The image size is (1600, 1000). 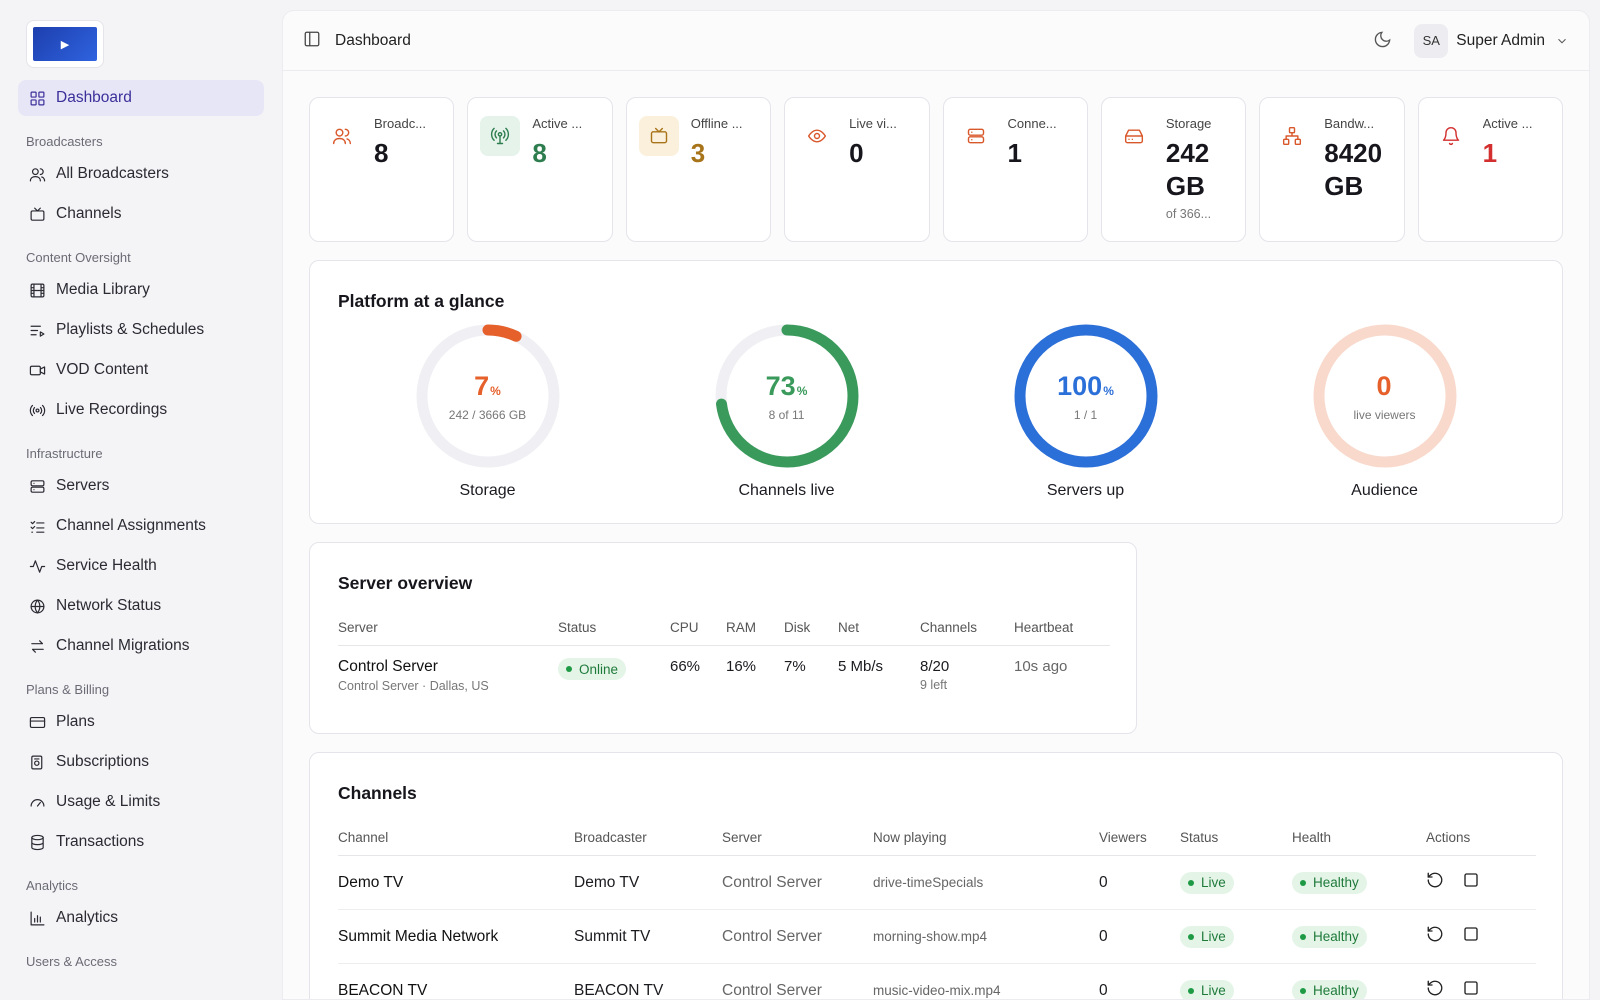 I want to click on sidebar-item-label: Plans, so click(x=75, y=721).